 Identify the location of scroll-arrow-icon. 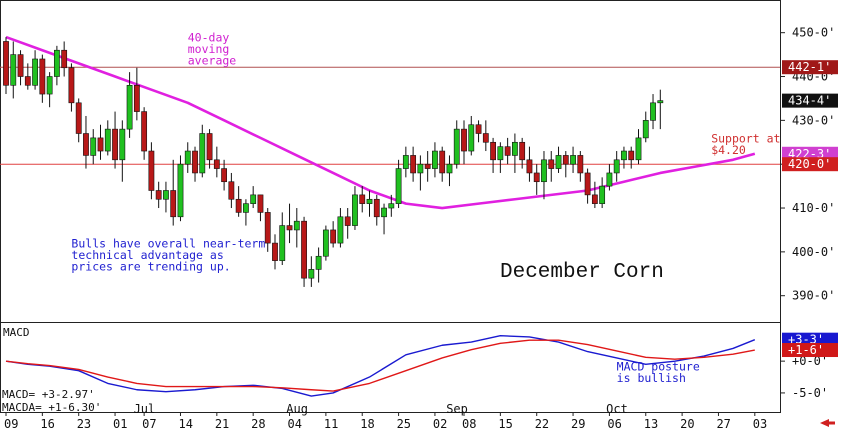
(827, 423).